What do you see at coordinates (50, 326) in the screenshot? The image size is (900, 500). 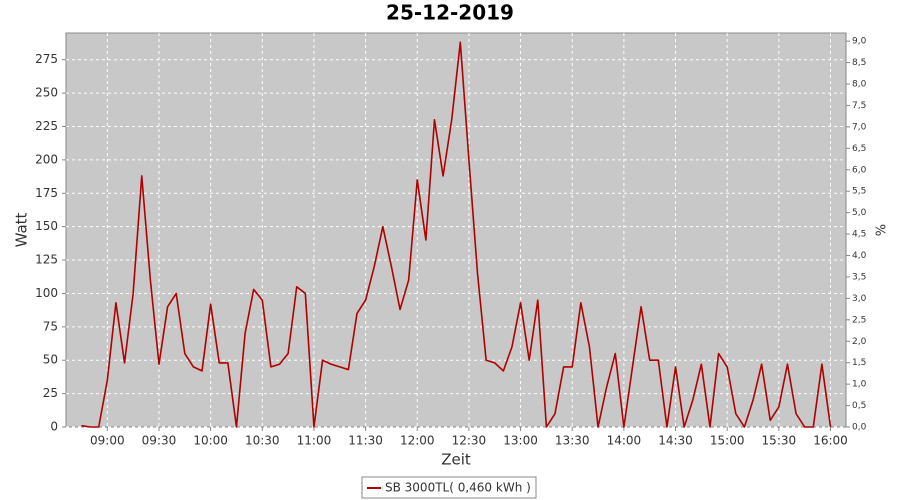 I see `y-tick-label: 75` at bounding box center [50, 326].